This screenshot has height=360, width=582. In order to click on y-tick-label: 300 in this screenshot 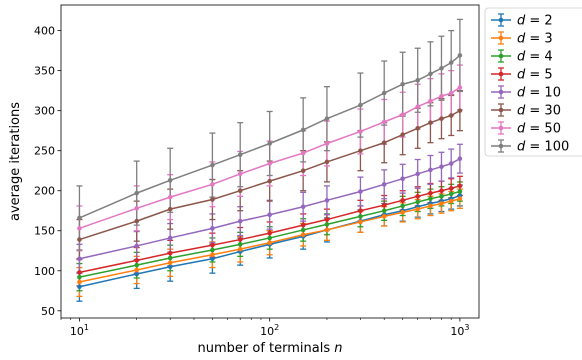, I will do `click(44, 111)`.